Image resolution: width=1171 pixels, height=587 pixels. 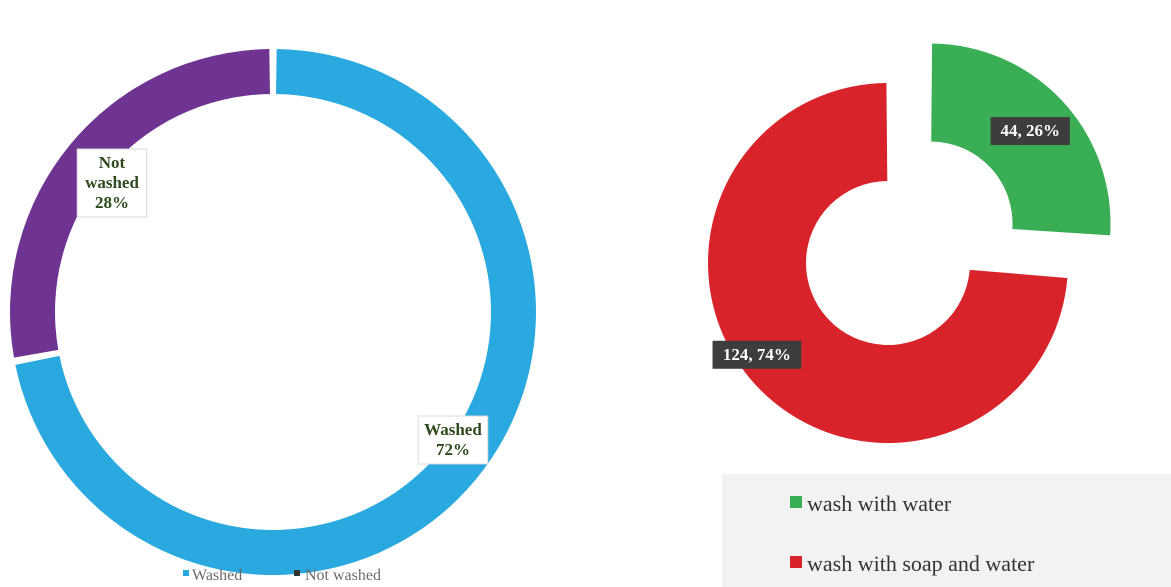 I want to click on data-label-not-washed-text: Not, so click(x=112, y=162).